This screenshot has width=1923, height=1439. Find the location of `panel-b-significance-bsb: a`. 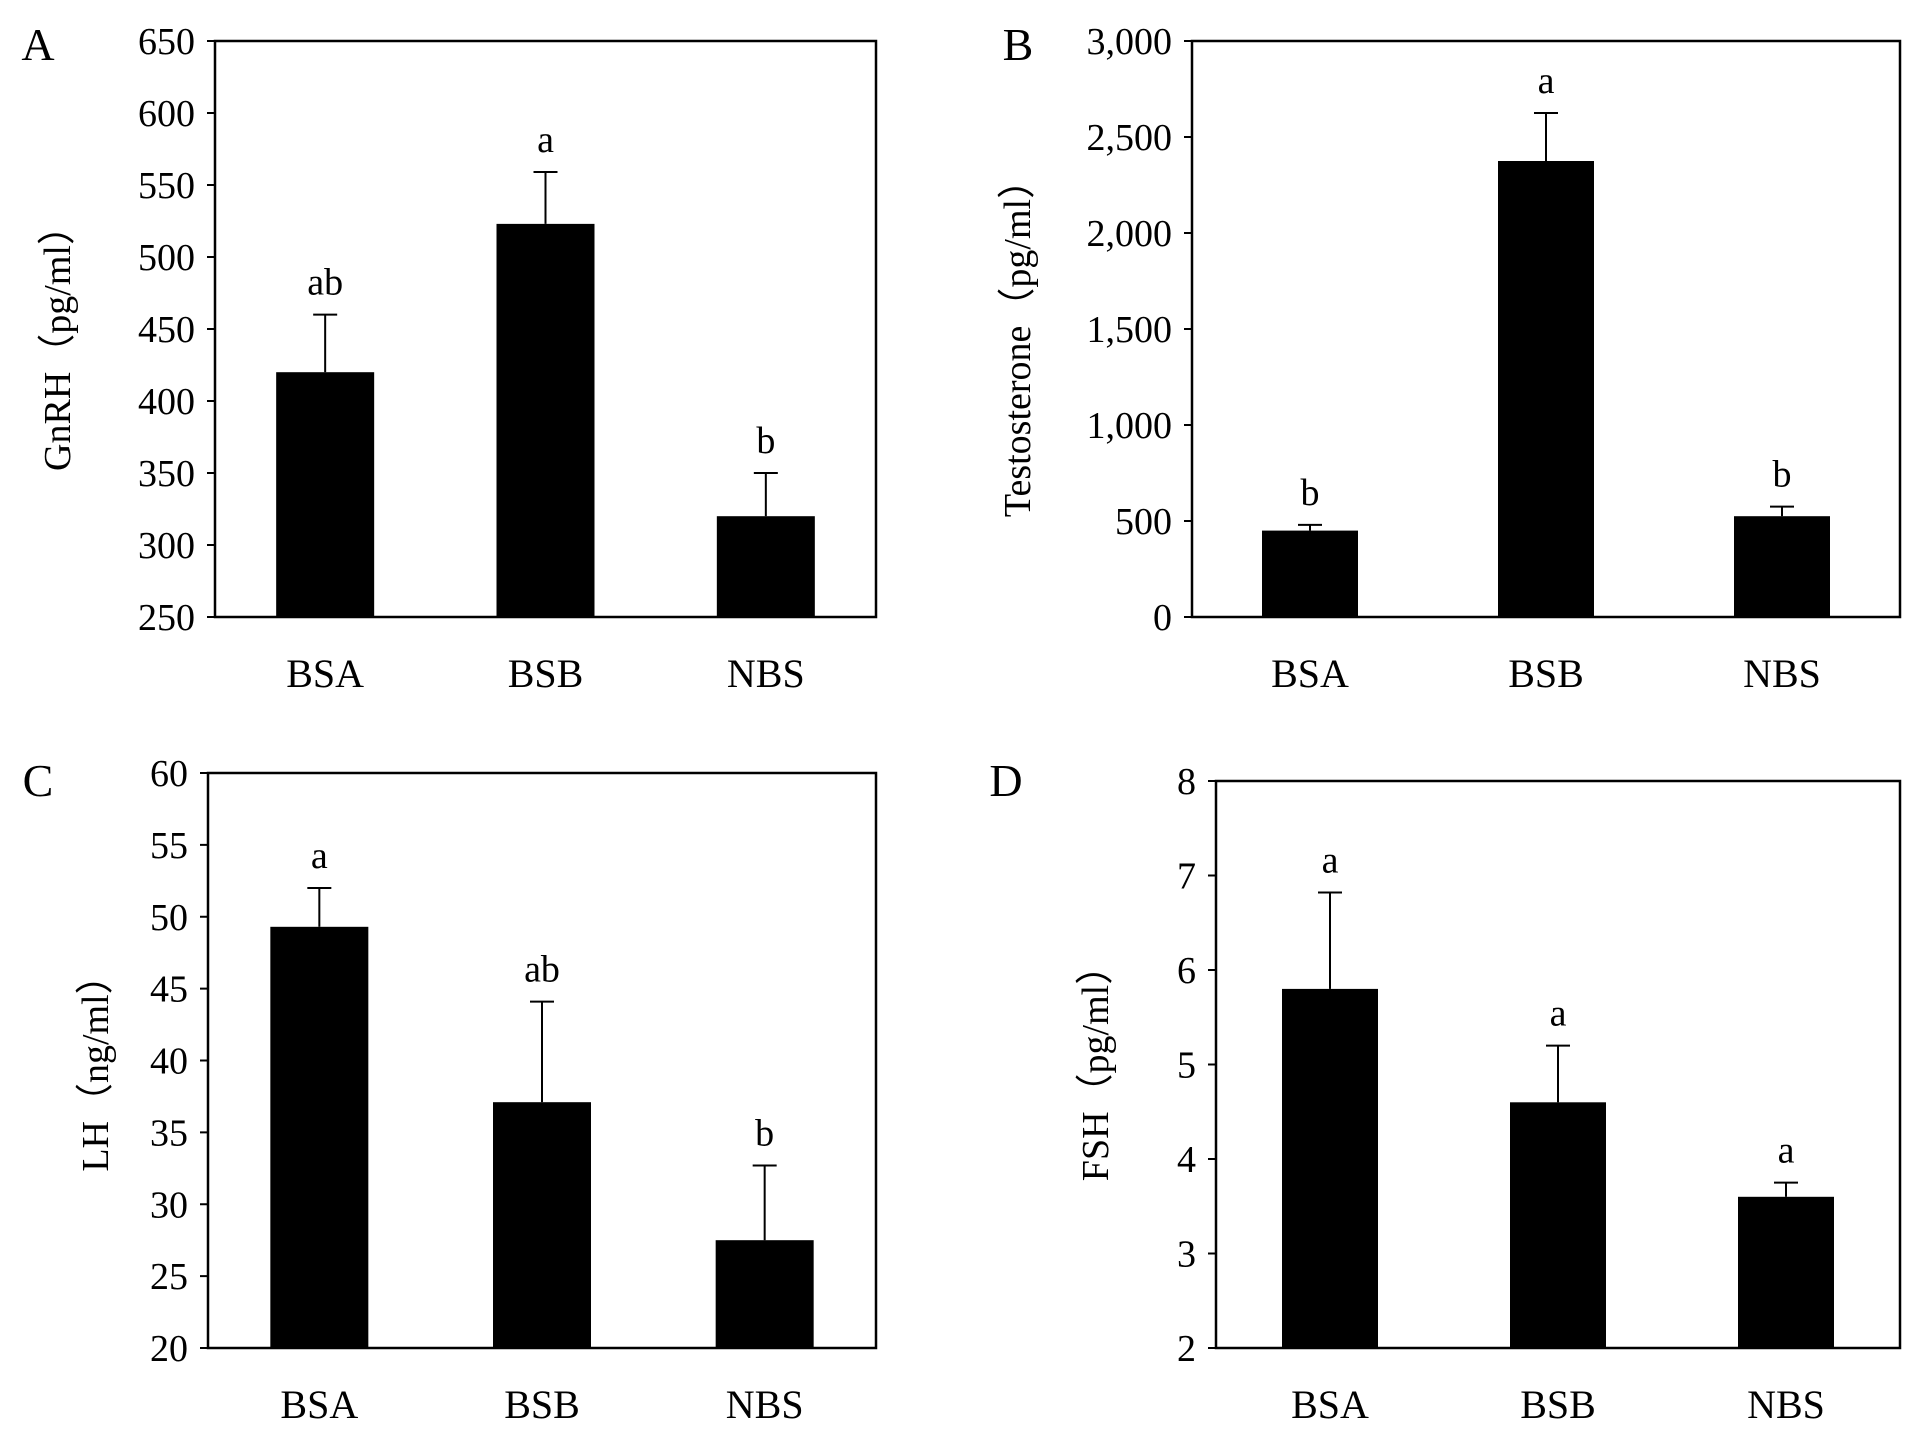

panel-b-significance-bsb: a is located at coordinates (1546, 81).